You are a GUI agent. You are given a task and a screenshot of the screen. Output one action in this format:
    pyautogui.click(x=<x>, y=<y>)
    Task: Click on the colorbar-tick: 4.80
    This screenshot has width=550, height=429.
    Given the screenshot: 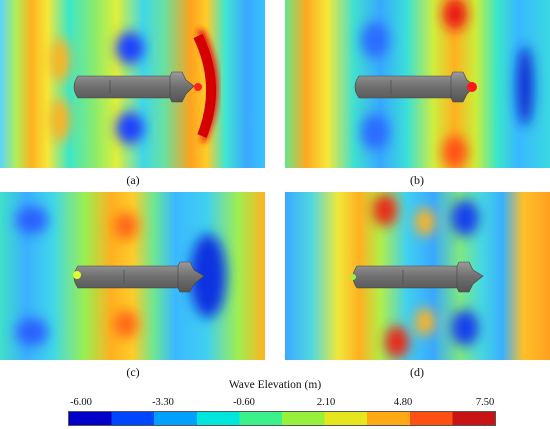 What is the action you would take?
    pyautogui.click(x=403, y=402)
    